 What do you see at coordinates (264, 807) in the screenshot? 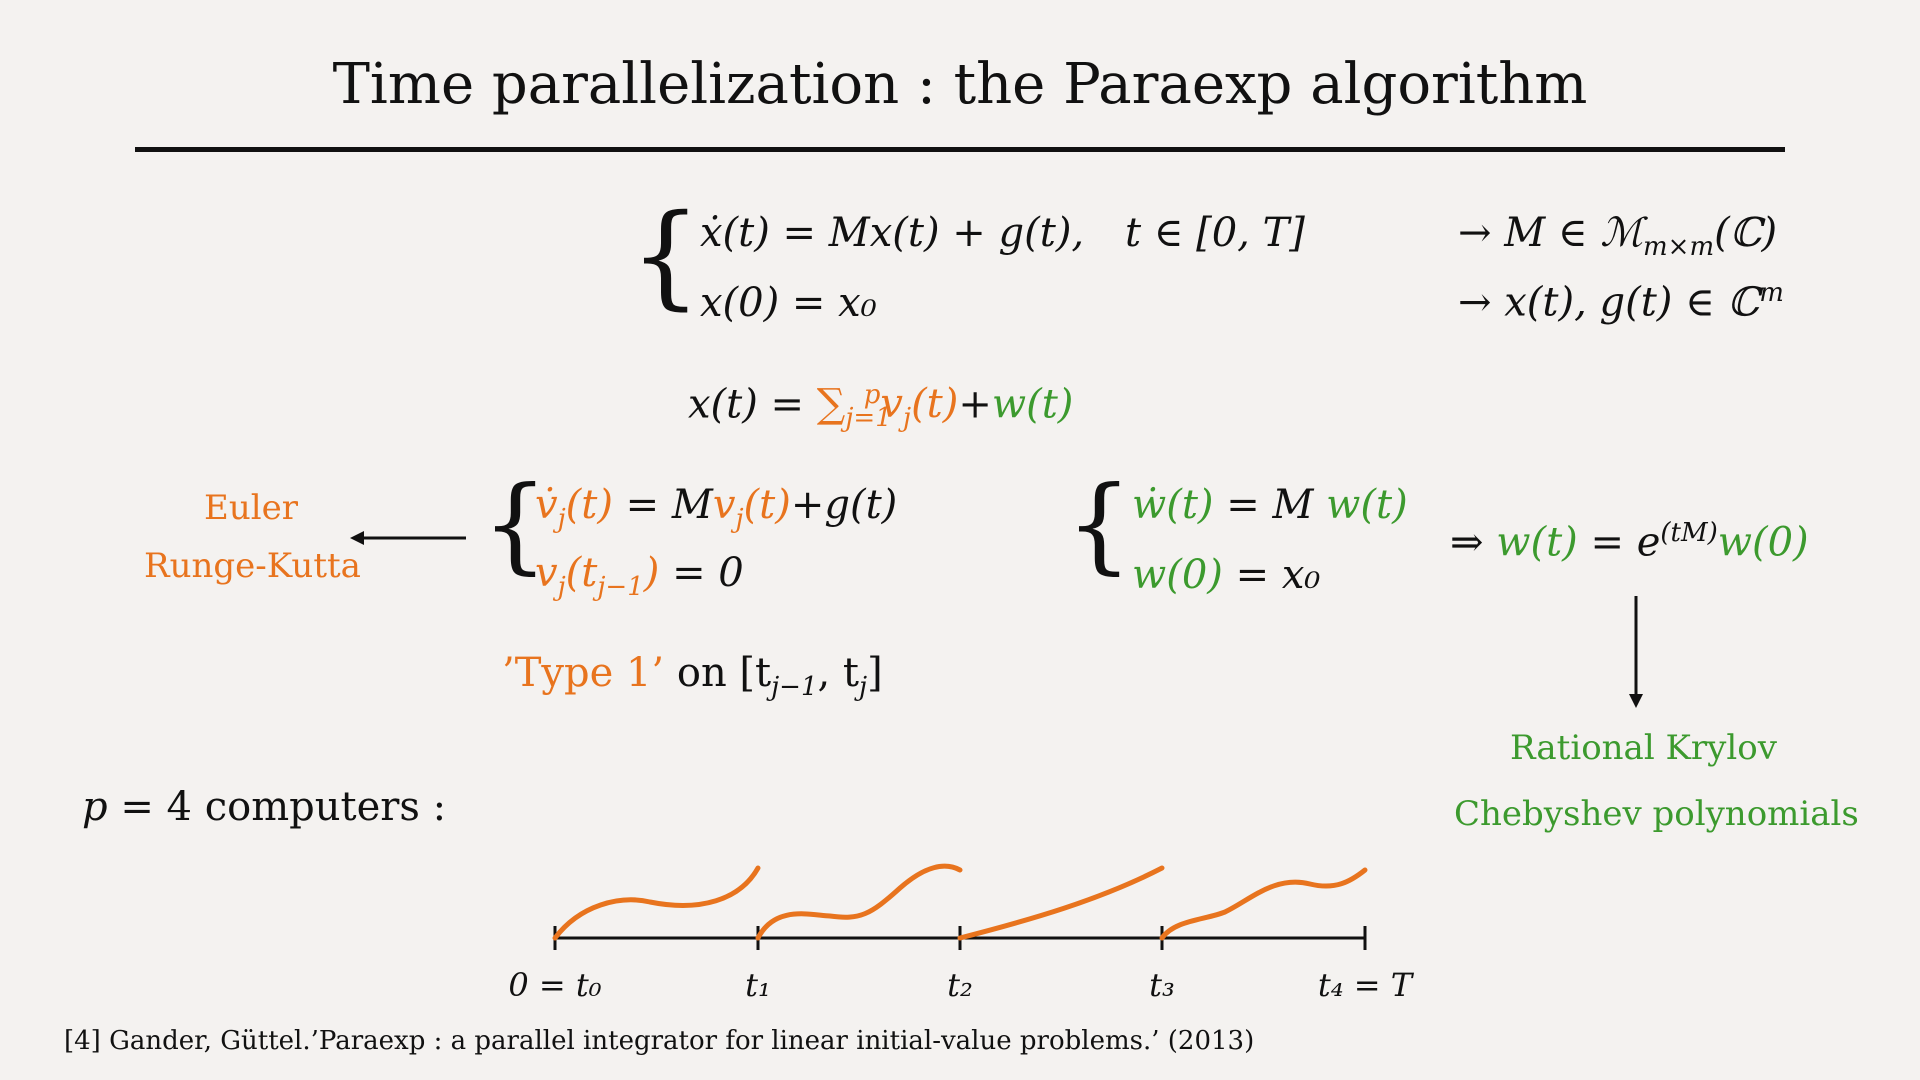
I see `computers-label: p = 4 computers :` at bounding box center [264, 807].